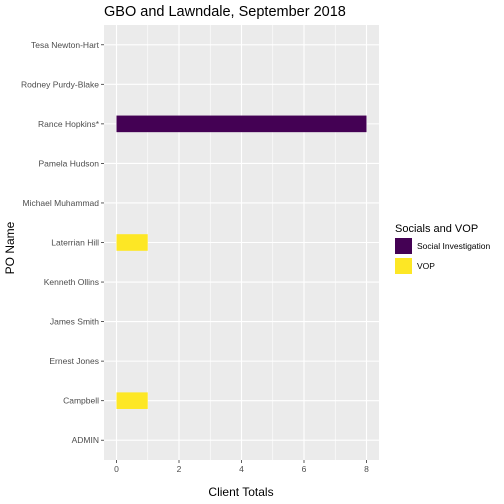  Describe the element at coordinates (71, 282) in the screenshot. I see `y-tick-label: Kenneth Ollins` at that location.